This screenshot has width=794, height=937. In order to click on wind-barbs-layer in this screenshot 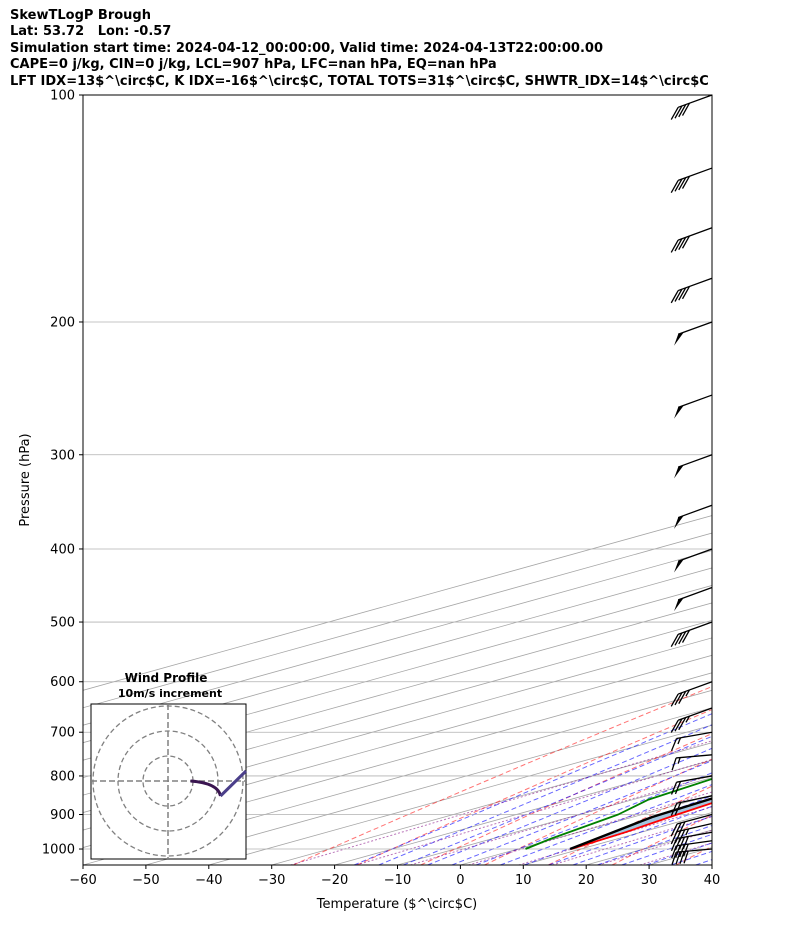, I will do `click(691, 479)`.